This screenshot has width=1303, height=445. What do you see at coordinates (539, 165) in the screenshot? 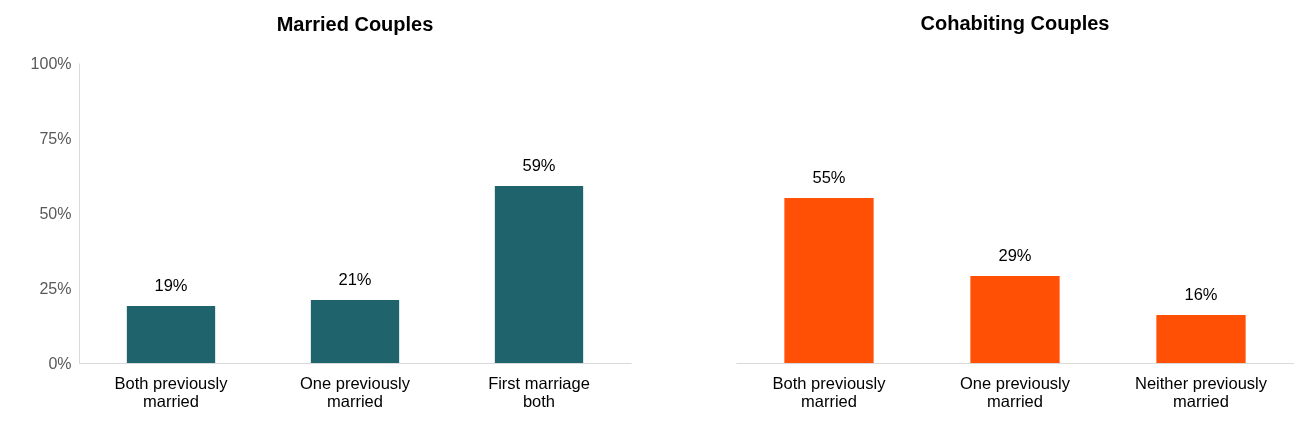
I see `data-label: 59%` at bounding box center [539, 165].